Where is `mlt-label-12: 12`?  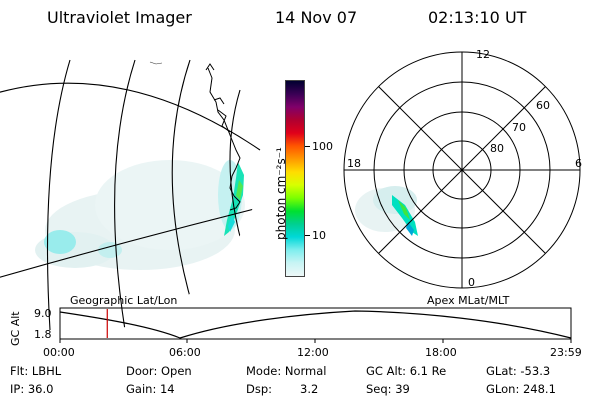 mlt-label-12: 12 is located at coordinates (483, 54).